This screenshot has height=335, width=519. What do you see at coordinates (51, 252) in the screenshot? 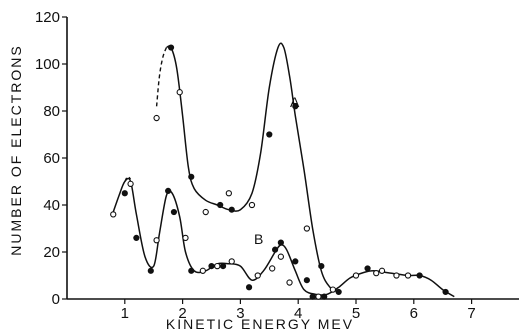
I see `y-tick-label: 20` at bounding box center [51, 252].